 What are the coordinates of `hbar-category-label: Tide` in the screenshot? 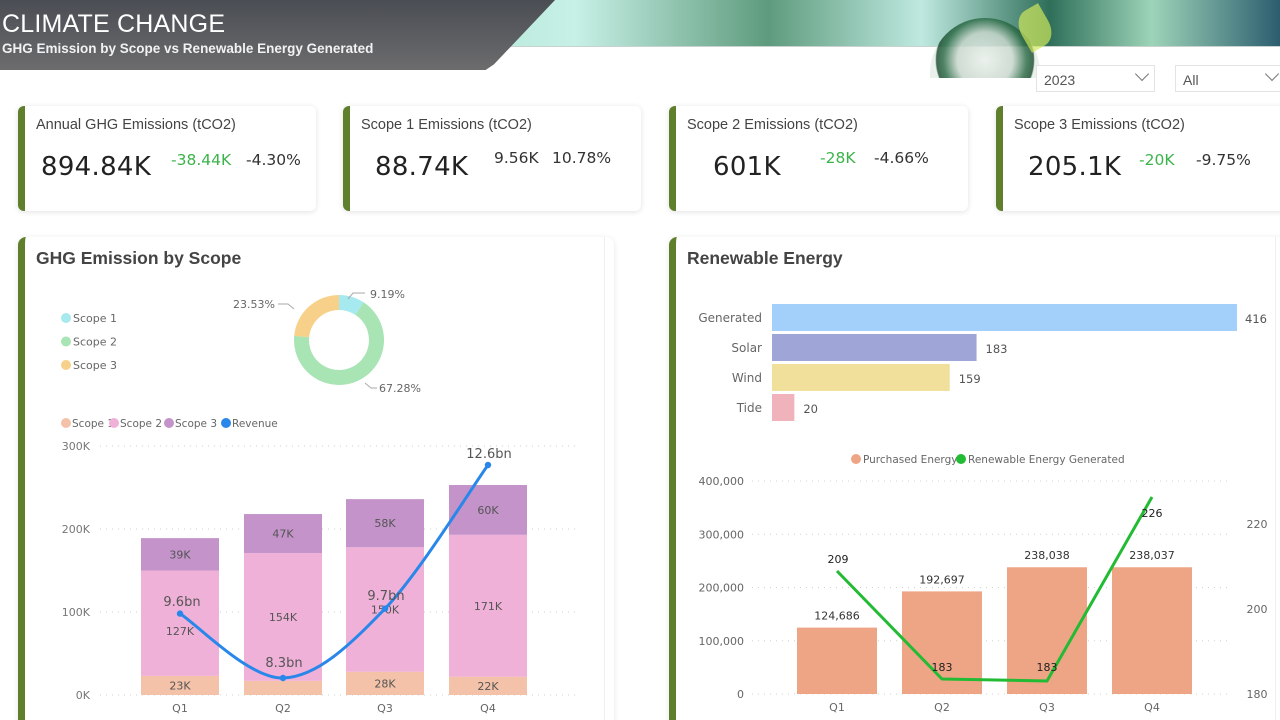 It's located at (749, 408).